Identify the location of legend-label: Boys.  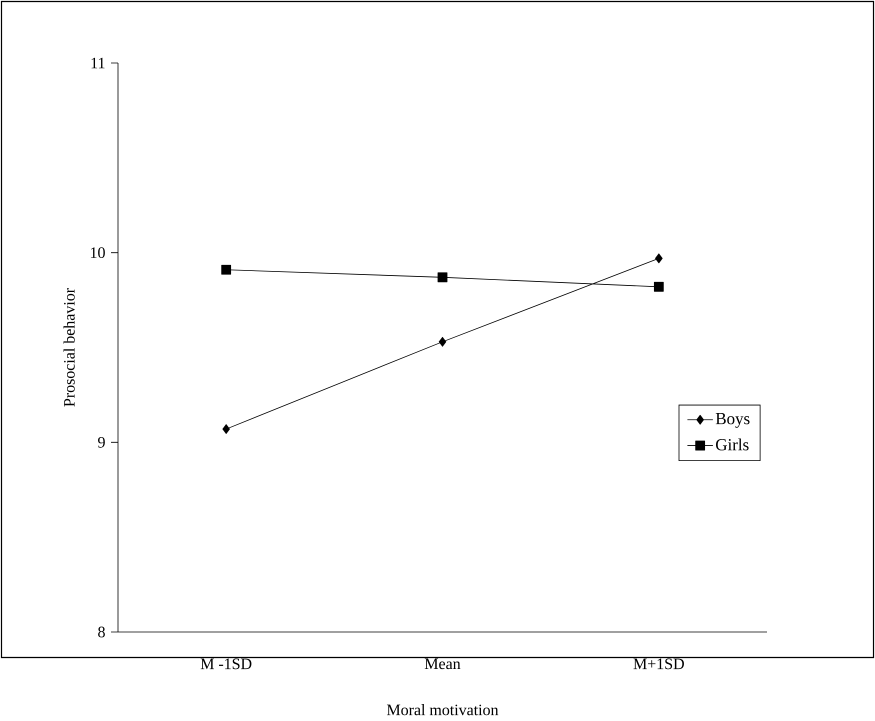
(733, 420).